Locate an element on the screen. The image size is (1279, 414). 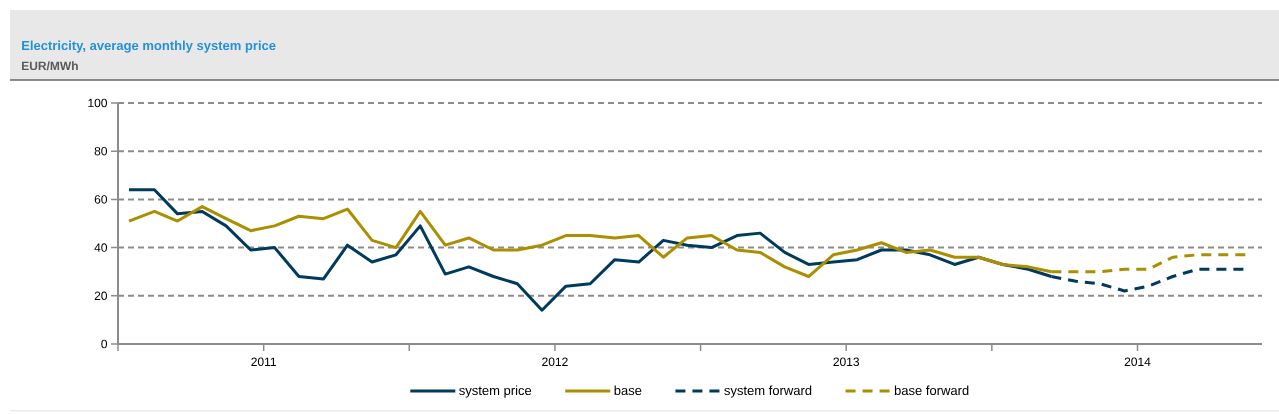
x-tick-label: 2014 is located at coordinates (1137, 362).